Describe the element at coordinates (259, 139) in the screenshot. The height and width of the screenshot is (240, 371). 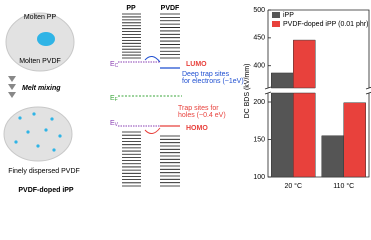
I see `y-tick-label: 150` at that location.